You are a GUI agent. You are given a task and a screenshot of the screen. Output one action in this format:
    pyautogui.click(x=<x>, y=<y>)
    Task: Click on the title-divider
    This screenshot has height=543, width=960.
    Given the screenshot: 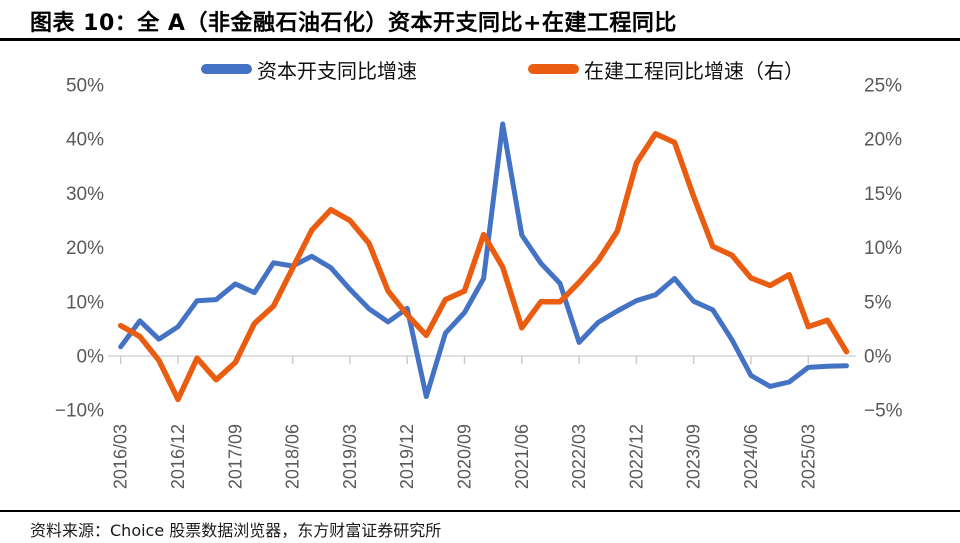 What is the action you would take?
    pyautogui.click(x=480, y=39)
    